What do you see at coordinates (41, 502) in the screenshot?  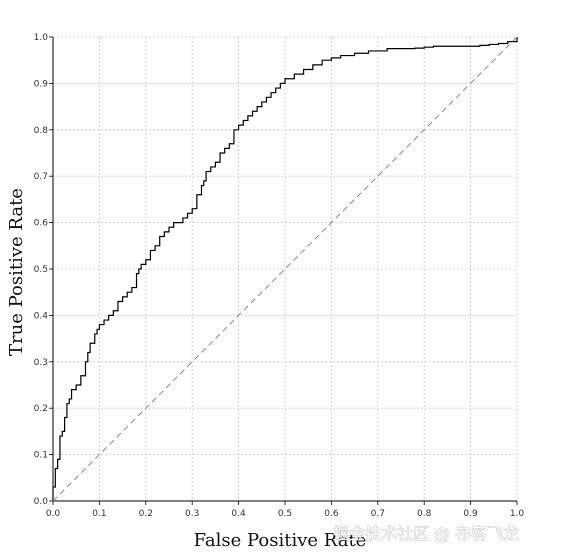 I see `y-tick-label: 0.0` at bounding box center [41, 502].